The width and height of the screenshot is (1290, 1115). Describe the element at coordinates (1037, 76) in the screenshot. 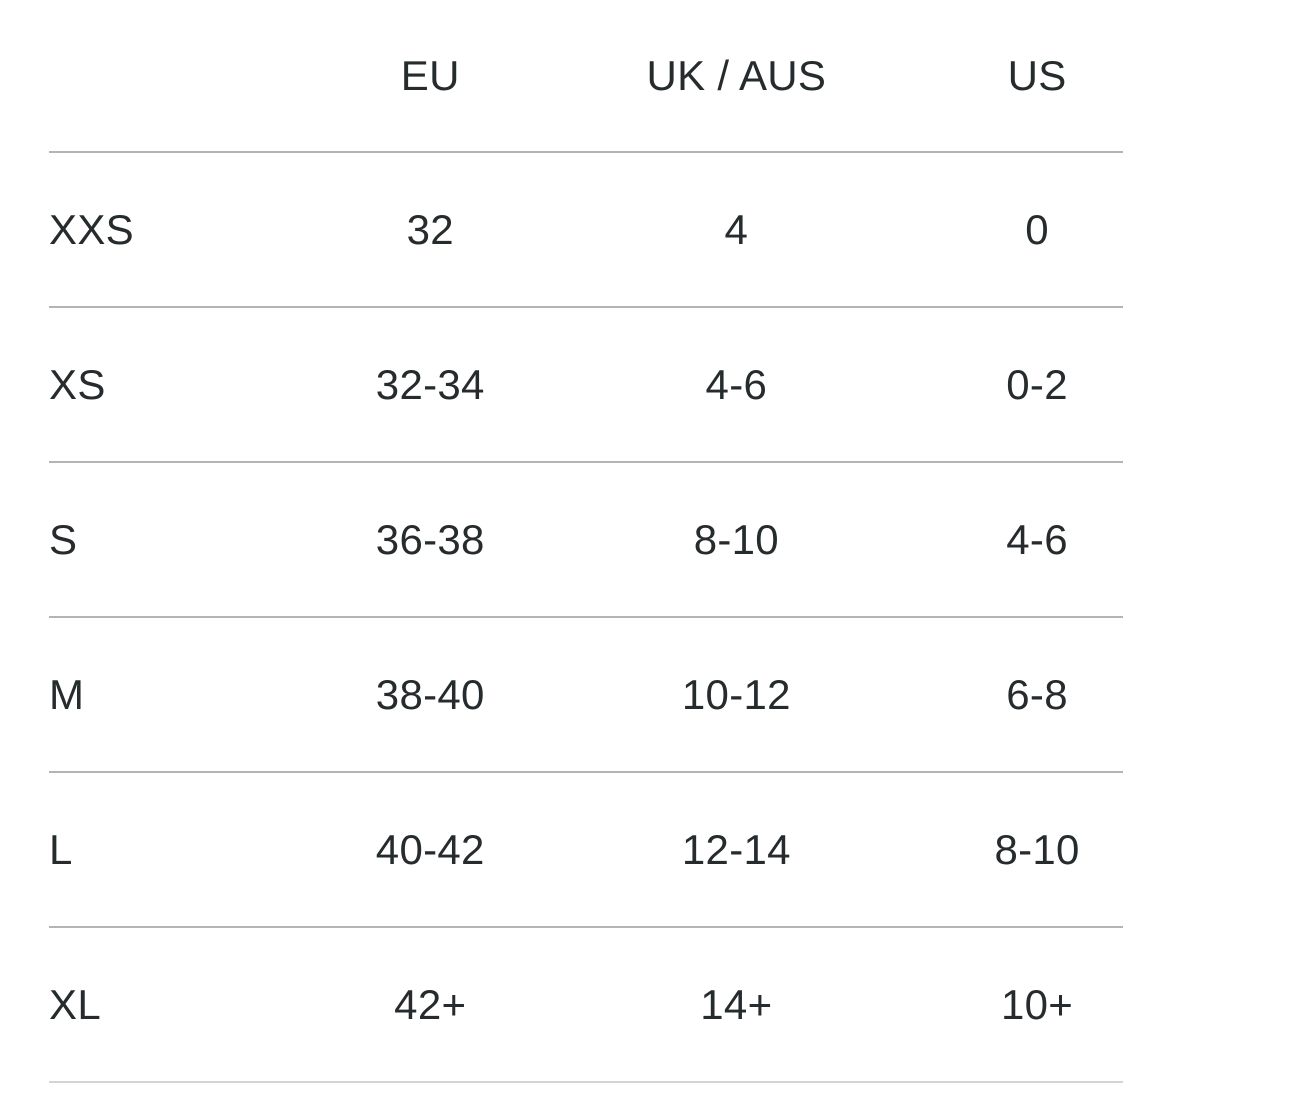

I see `column-header-us: US` at that location.